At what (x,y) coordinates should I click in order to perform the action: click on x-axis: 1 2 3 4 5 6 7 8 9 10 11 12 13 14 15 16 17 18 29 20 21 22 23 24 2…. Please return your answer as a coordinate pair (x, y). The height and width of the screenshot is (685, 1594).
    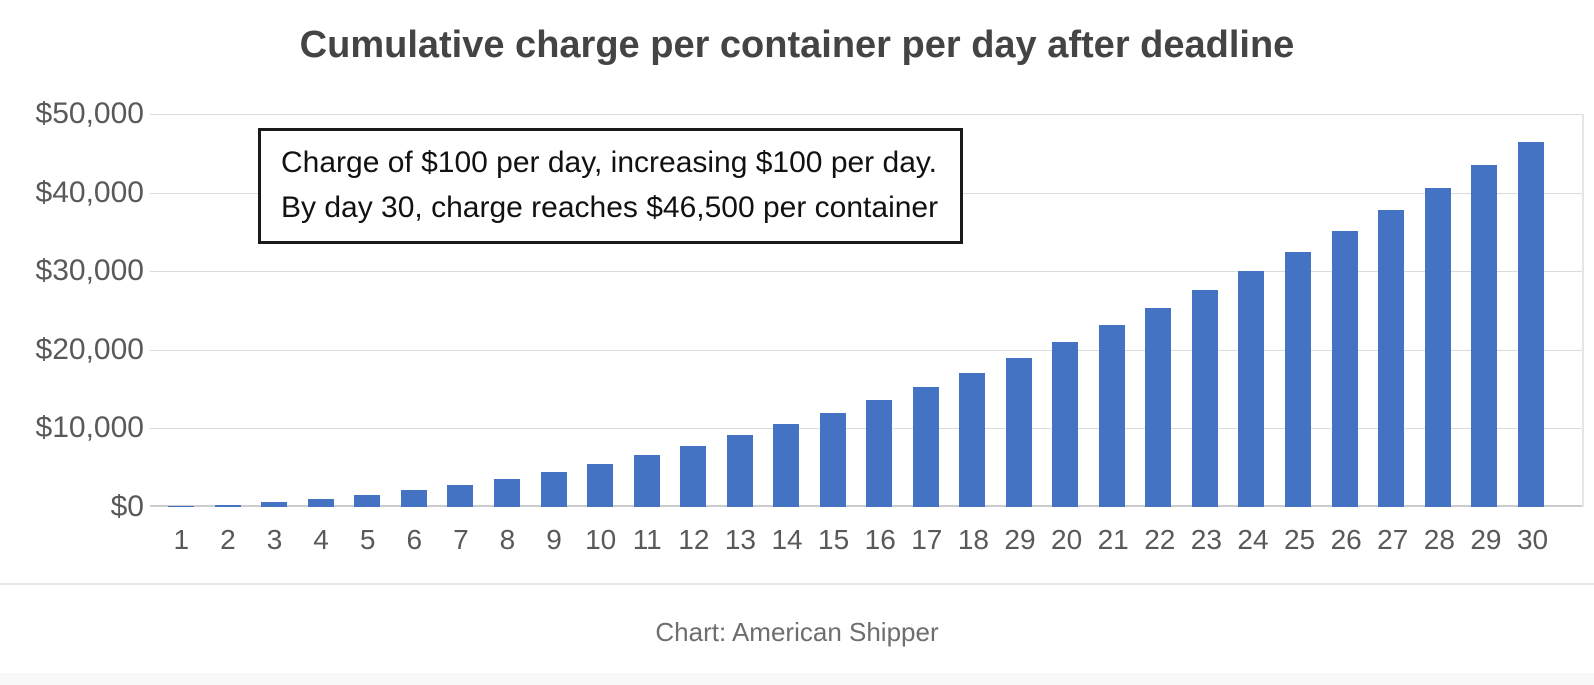
    Looking at the image, I should click on (857, 540).